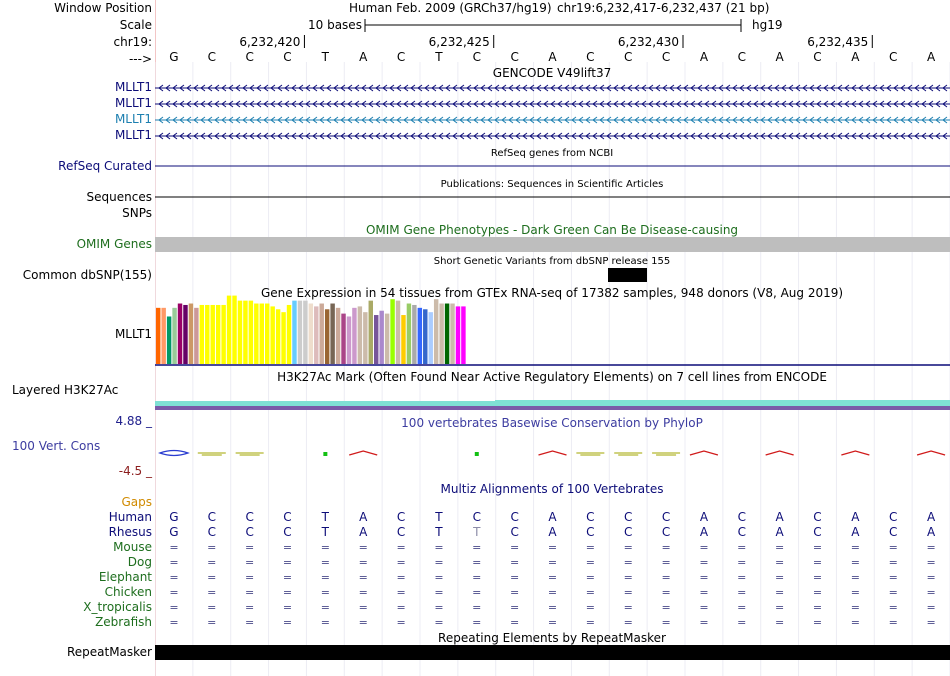  I want to click on h3k27ac-signal-right, so click(722, 403).